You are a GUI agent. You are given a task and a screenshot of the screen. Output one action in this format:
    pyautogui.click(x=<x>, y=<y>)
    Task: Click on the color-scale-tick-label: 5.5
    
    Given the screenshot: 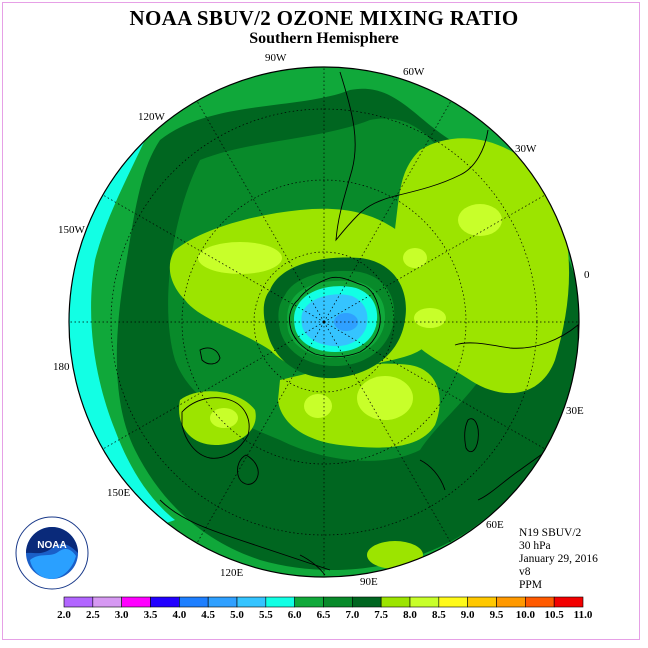 What is the action you would take?
    pyautogui.click(x=266, y=615)
    